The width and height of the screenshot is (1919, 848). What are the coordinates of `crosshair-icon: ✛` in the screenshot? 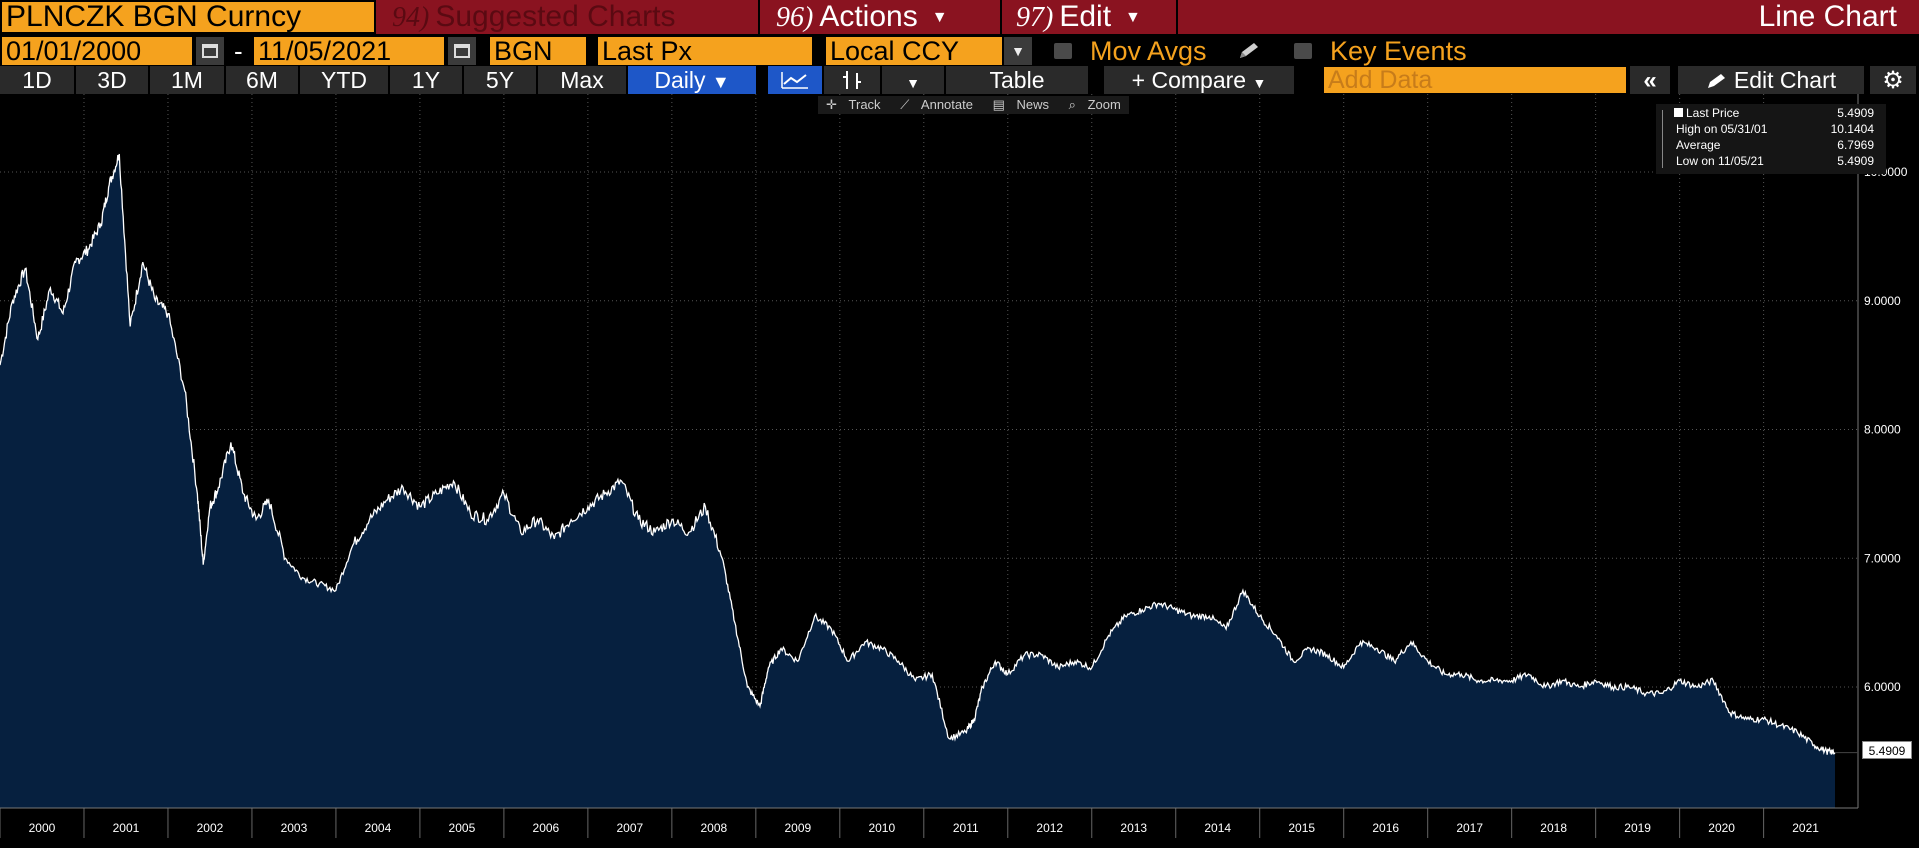 It's located at (831, 104).